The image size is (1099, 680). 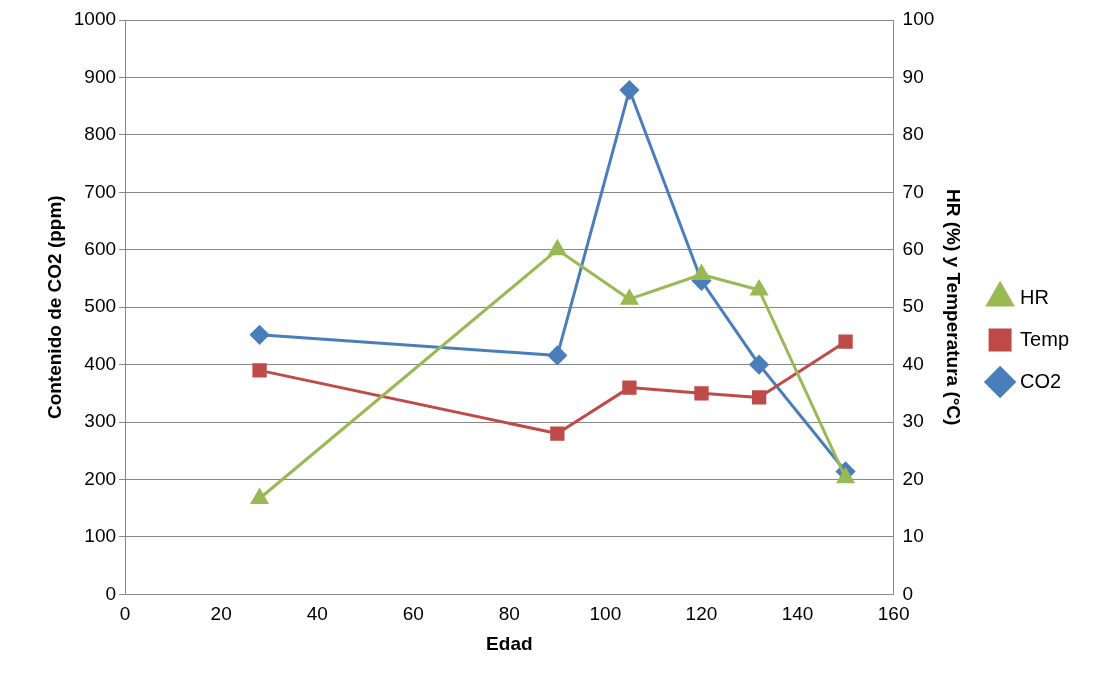 What do you see at coordinates (95, 19) in the screenshot?
I see `y-tick-label: 1000` at bounding box center [95, 19].